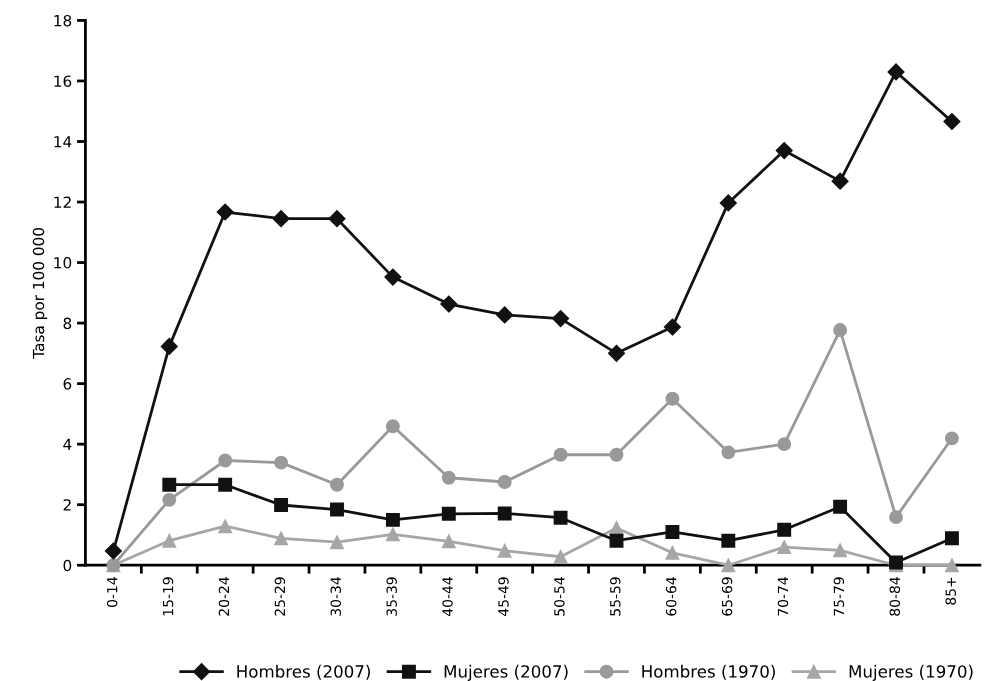  Describe the element at coordinates (950, 591) in the screenshot. I see `x-tick-label: 85+` at that location.